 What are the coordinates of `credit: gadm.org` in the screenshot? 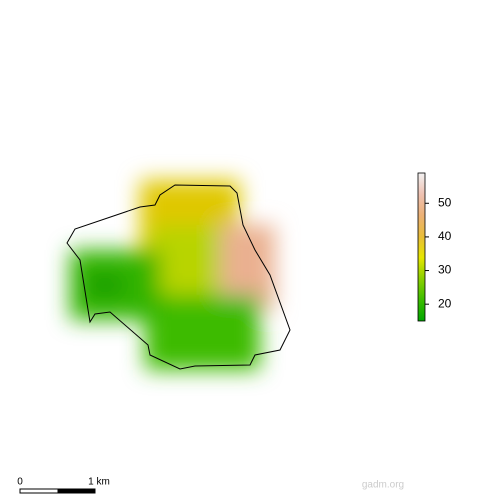 It's located at (383, 485).